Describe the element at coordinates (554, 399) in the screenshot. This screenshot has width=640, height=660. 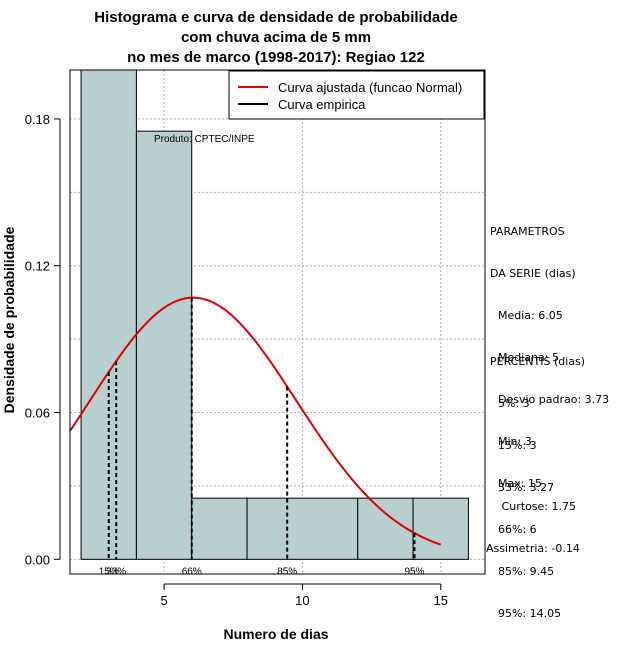
I see `param-desvio: Desvio padrao: 3.73` at that location.